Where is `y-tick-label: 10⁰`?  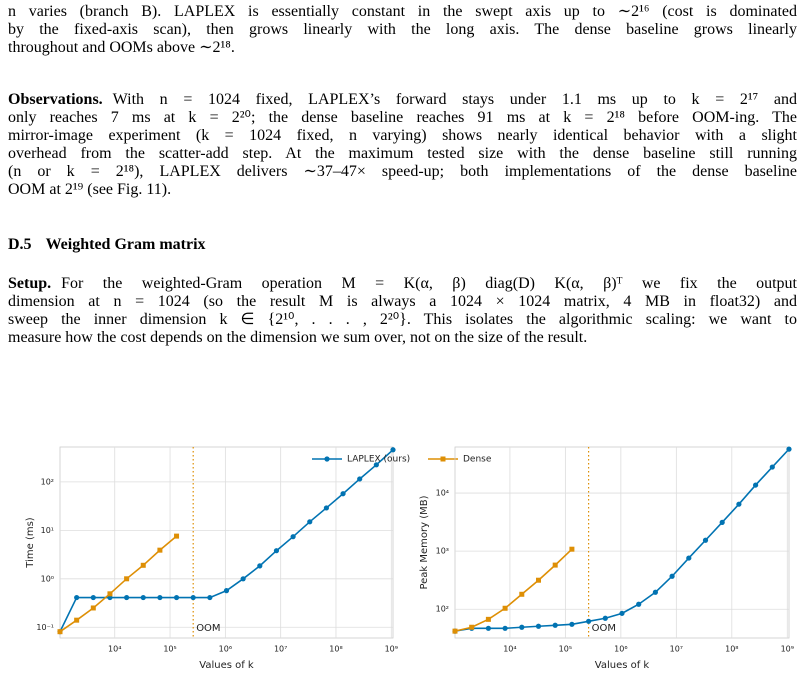 y-tick-label: 10⁰ is located at coordinates (47, 578).